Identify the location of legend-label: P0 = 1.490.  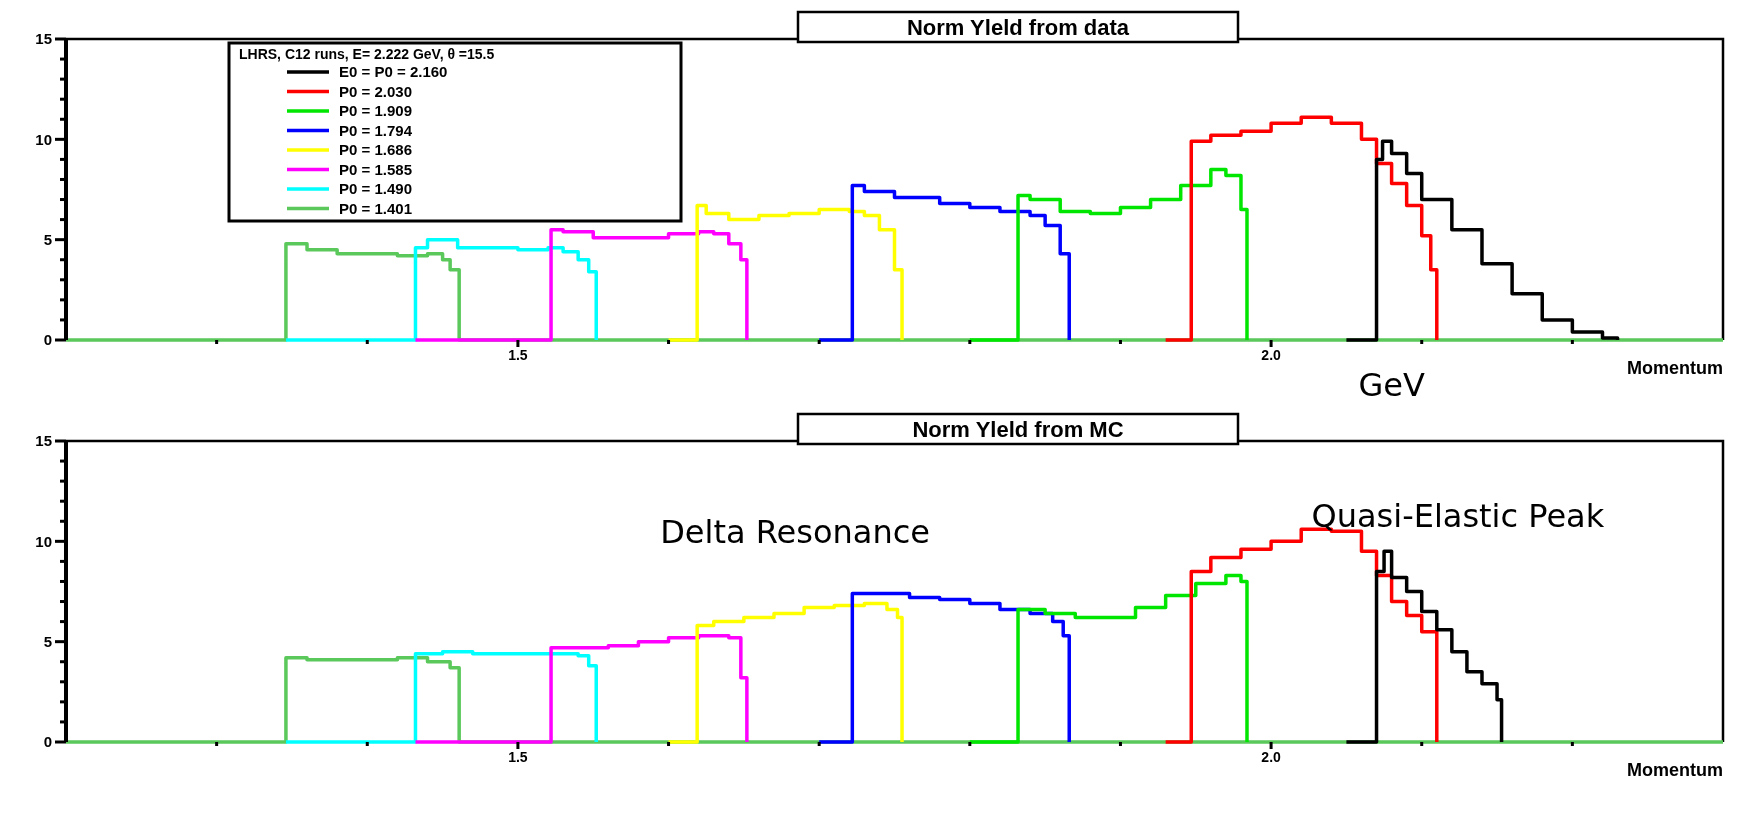
(375, 189).